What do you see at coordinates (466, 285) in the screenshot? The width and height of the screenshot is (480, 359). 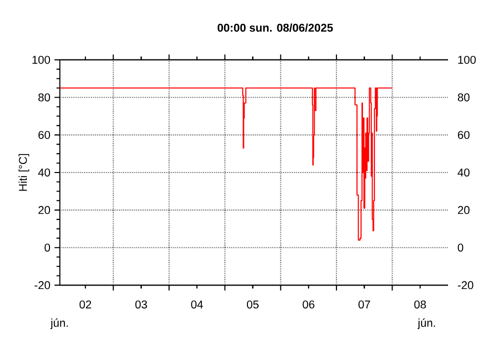 I see `y2-tick-label: -20` at bounding box center [466, 285].